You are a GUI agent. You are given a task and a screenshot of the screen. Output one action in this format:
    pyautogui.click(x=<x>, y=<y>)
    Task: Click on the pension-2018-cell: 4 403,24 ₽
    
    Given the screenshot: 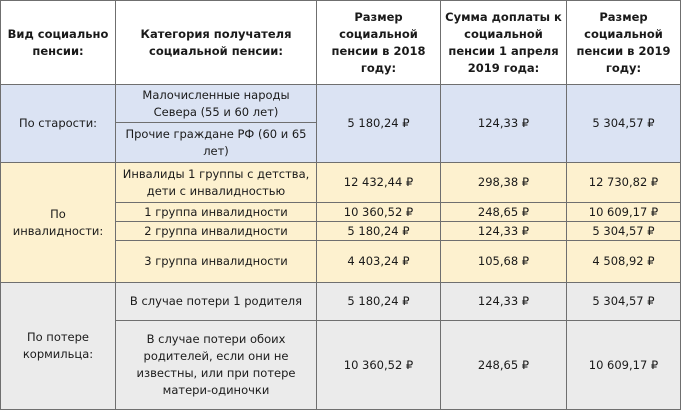 What is the action you would take?
    pyautogui.click(x=378, y=261)
    